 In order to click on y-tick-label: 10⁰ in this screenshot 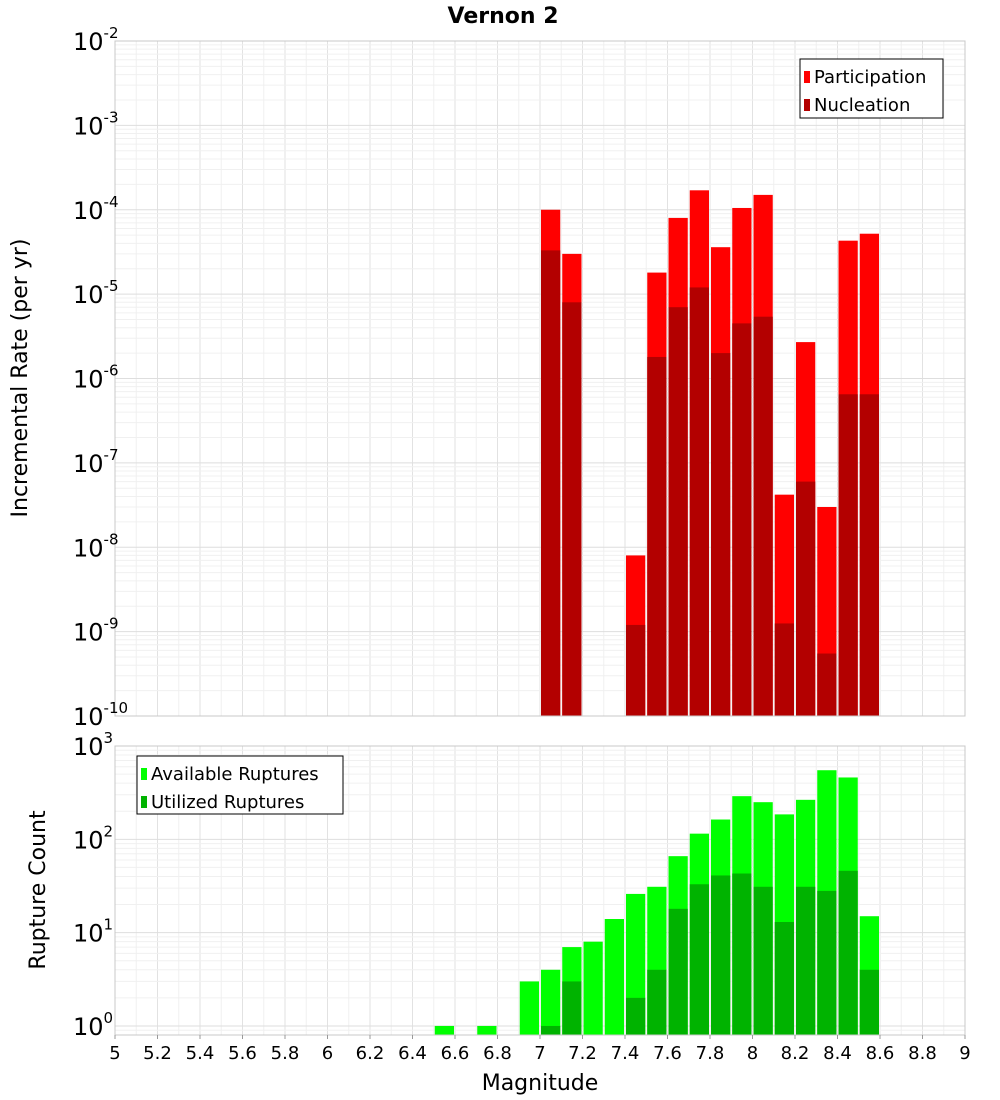, I will do `click(93, 1025)`.